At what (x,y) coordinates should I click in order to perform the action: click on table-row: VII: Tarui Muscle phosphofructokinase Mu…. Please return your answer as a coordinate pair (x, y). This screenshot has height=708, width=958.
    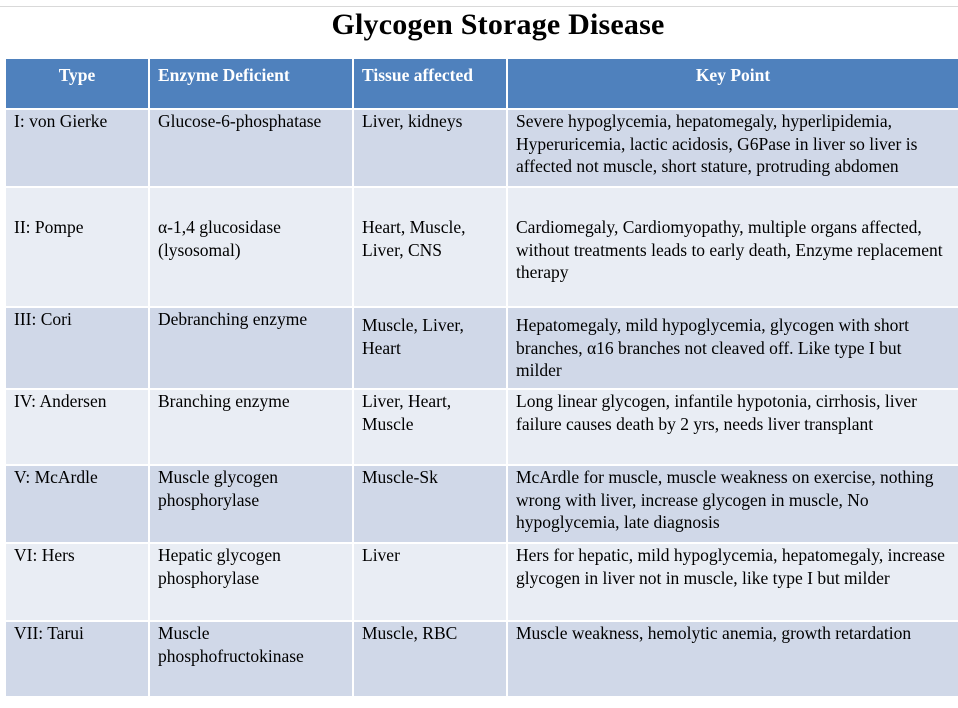
    Looking at the image, I should click on (481, 659).